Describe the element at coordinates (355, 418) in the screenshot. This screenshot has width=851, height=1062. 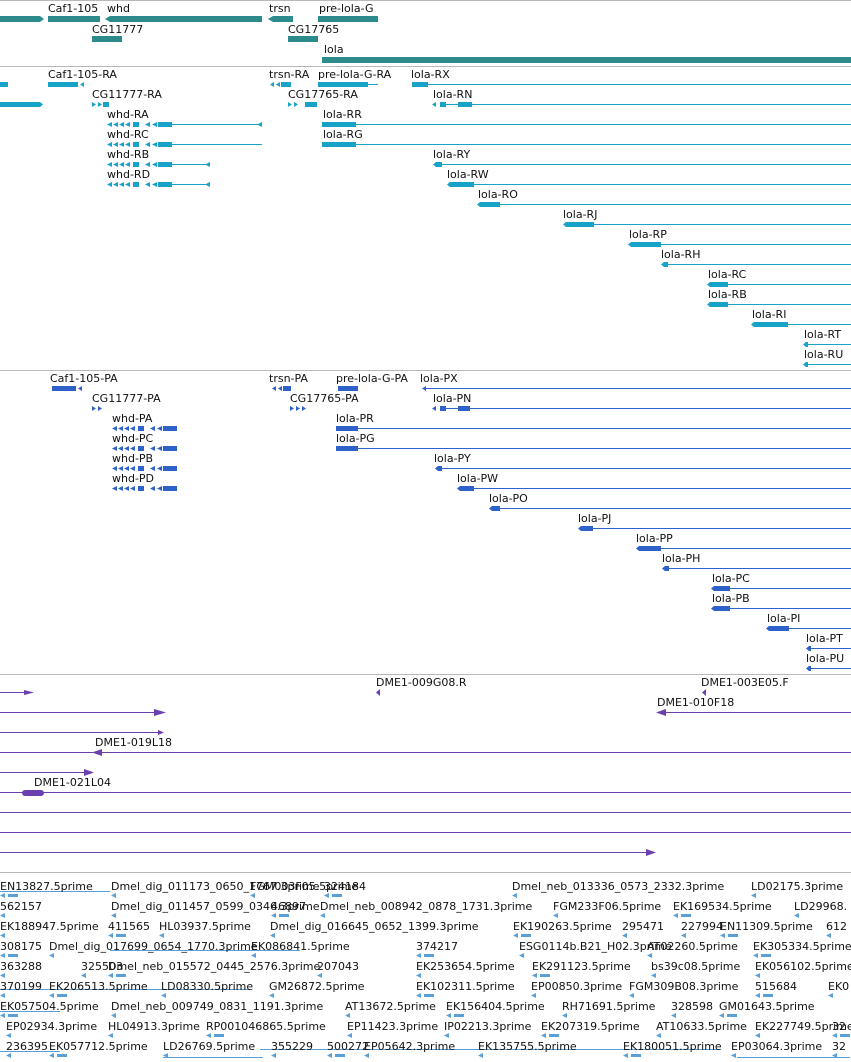
I see `protein-label: lola-PR` at that location.